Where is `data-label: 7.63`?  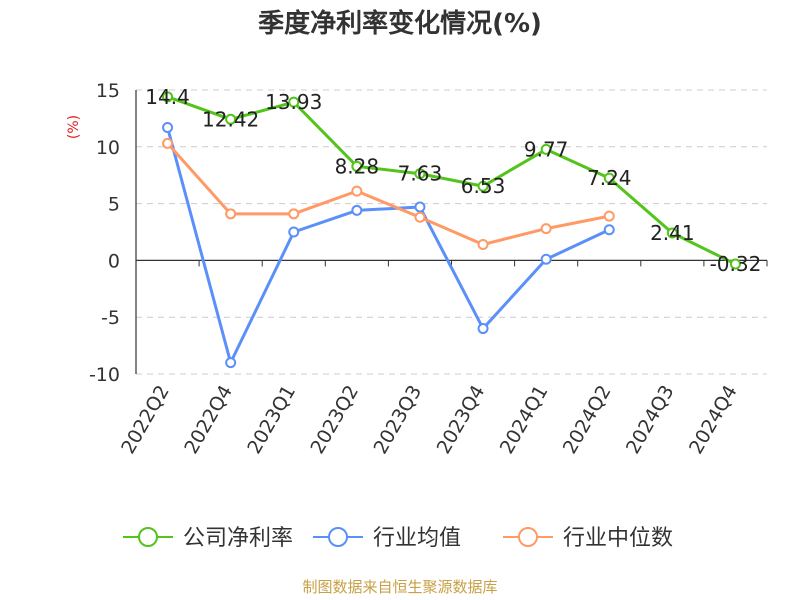
data-label: 7.63 is located at coordinates (420, 174).